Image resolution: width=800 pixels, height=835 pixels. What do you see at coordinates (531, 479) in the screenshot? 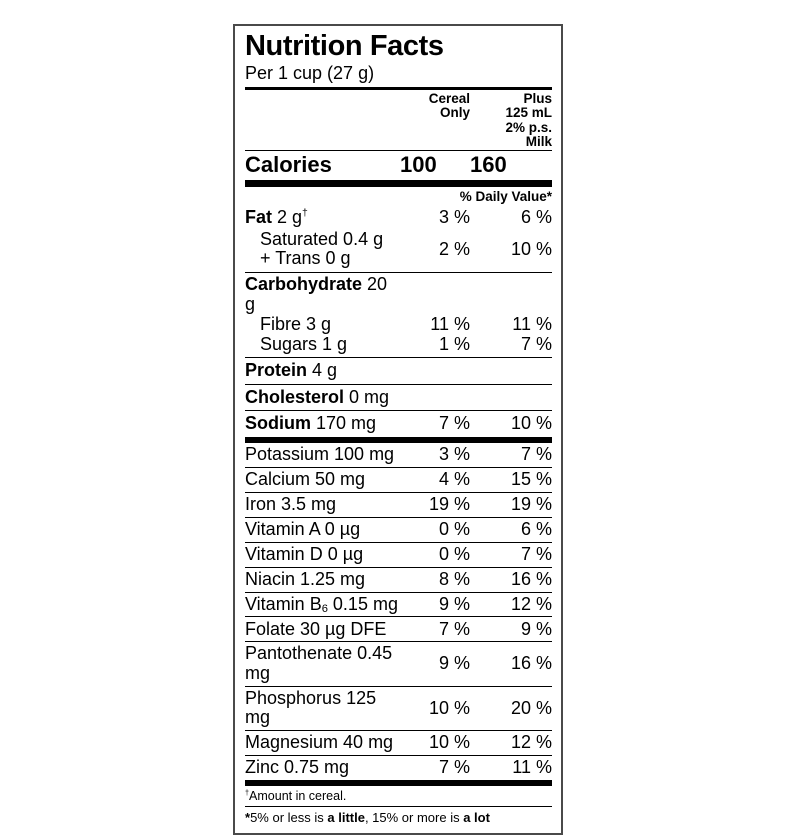
I see `milk-dv-calcium: 15 %` at bounding box center [531, 479].